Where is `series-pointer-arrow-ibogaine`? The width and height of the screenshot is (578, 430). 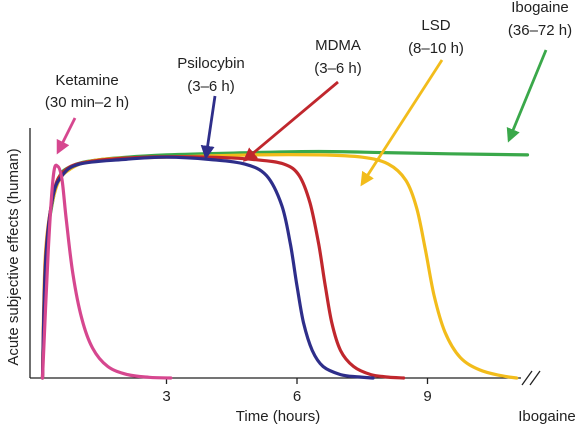 series-pointer-arrow-ibogaine is located at coordinates (527, 96).